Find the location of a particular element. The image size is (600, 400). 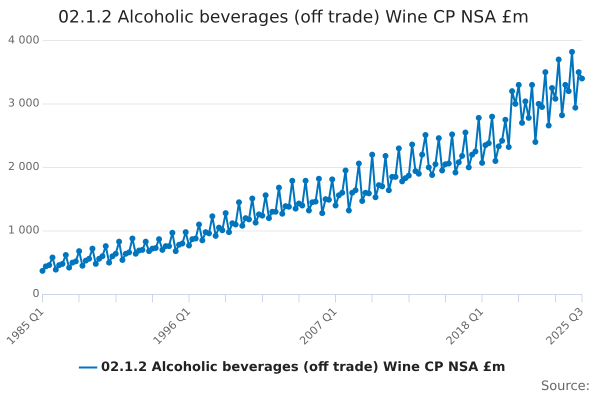

source-note: Source: is located at coordinates (565, 386).